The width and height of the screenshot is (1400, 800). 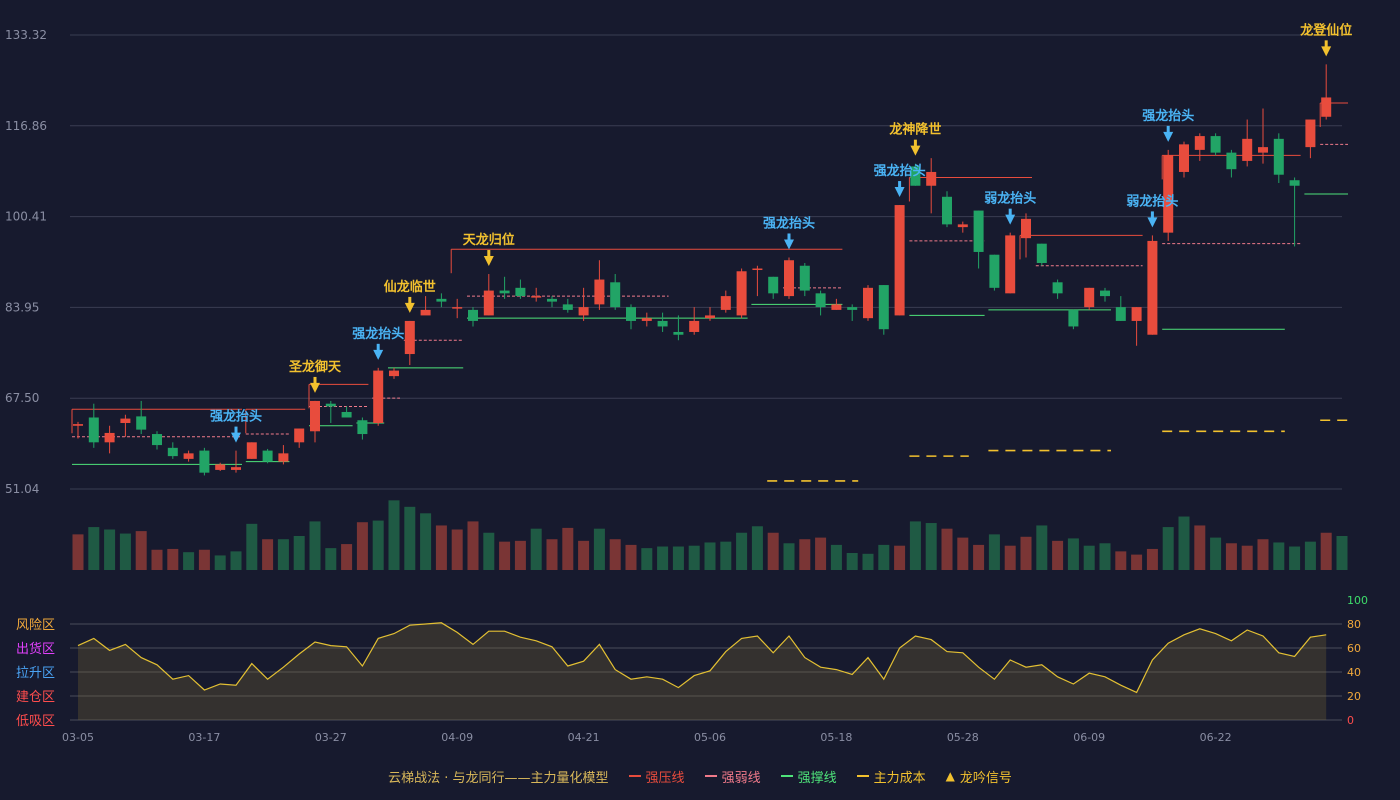 What do you see at coordinates (702, 658) in the screenshot?
I see `indicator-line` at bounding box center [702, 658].